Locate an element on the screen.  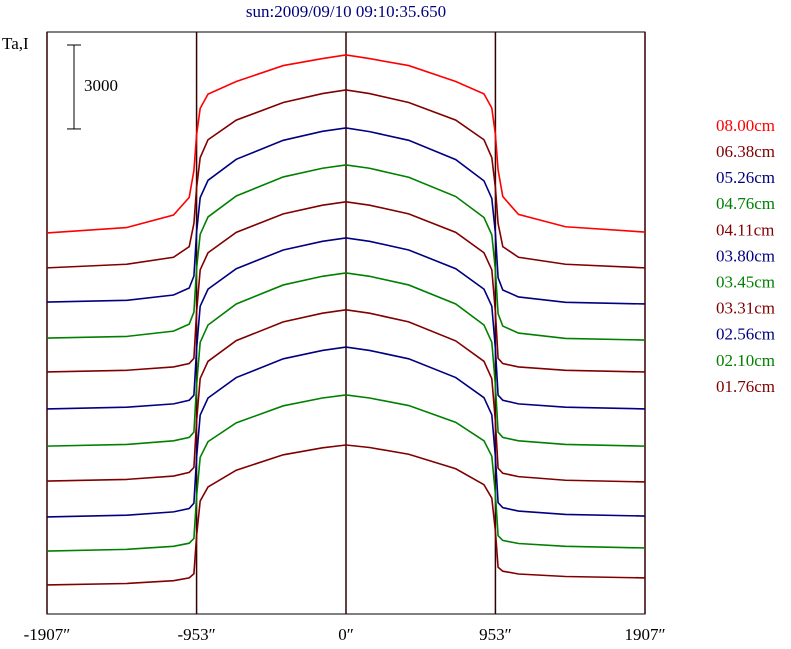
legend-label: 08.00cm is located at coordinates (745, 125).